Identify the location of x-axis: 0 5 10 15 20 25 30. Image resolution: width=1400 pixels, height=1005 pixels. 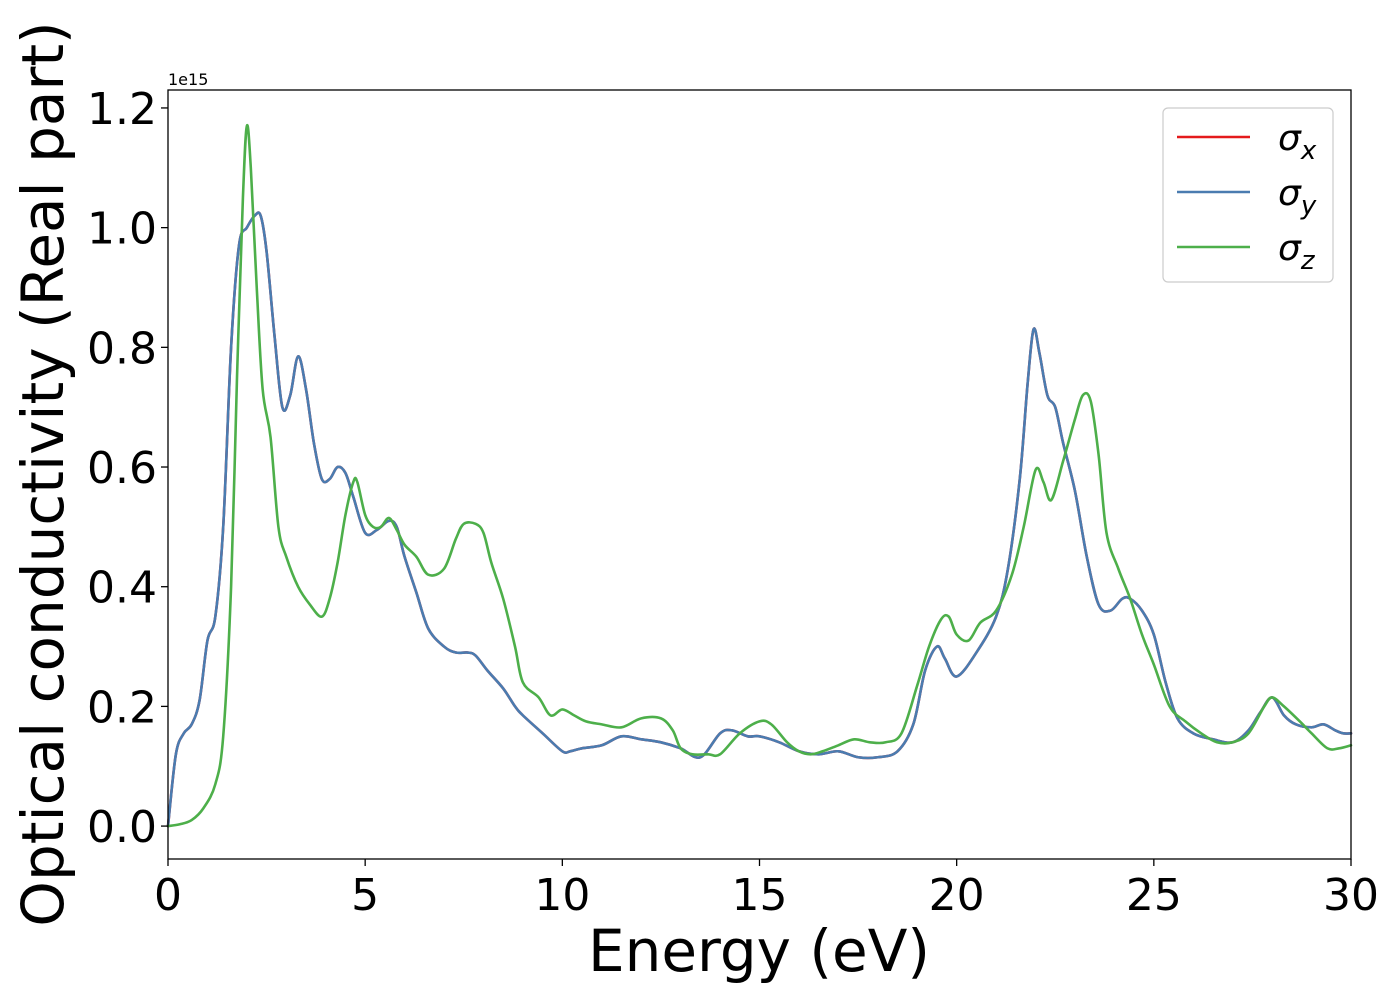
(766, 890).